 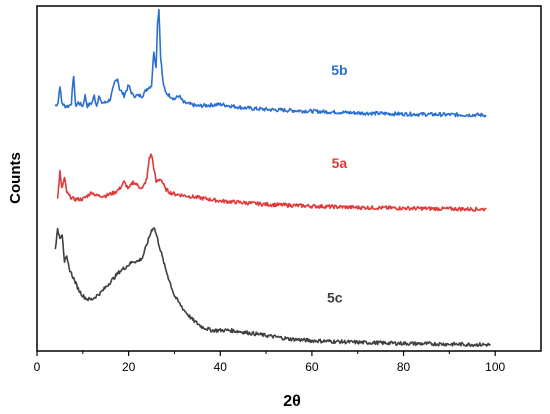 I want to click on y-axis-title: Counts, so click(x=15, y=178).